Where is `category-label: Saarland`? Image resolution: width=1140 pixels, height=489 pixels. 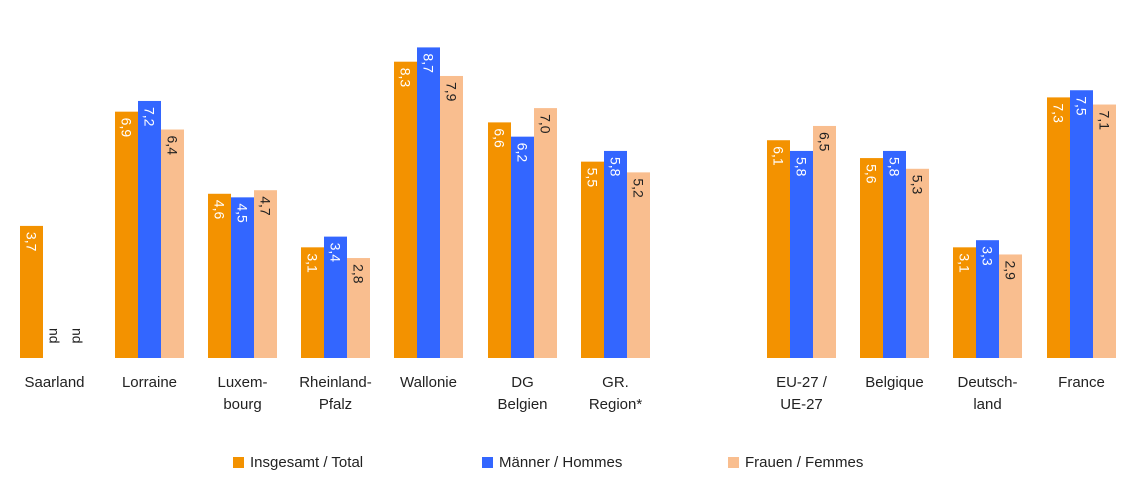
category-label: Saarland is located at coordinates (54, 382).